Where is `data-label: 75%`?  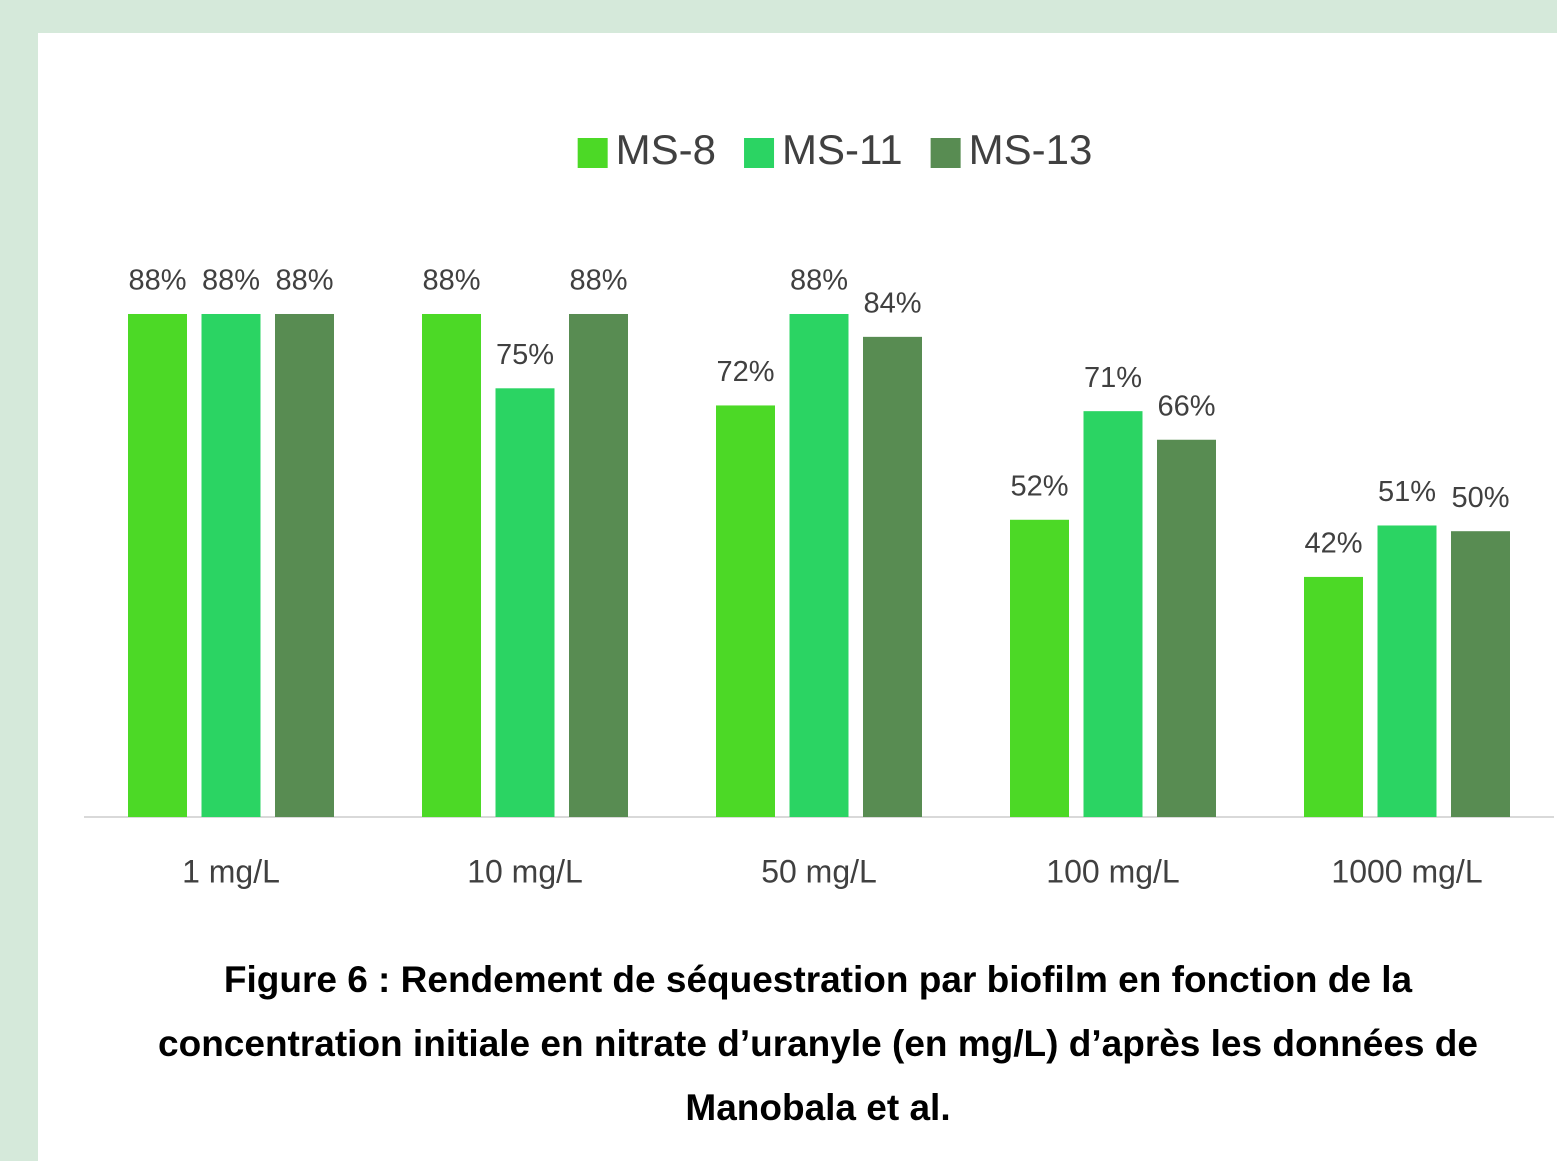
data-label: 75% is located at coordinates (525, 355).